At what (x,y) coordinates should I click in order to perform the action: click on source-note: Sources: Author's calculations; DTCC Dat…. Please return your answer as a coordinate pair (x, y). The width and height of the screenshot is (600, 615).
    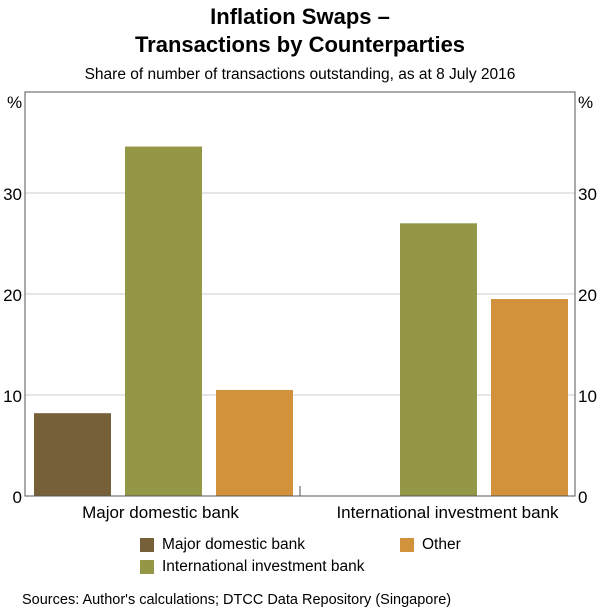
    Looking at the image, I should click on (237, 600).